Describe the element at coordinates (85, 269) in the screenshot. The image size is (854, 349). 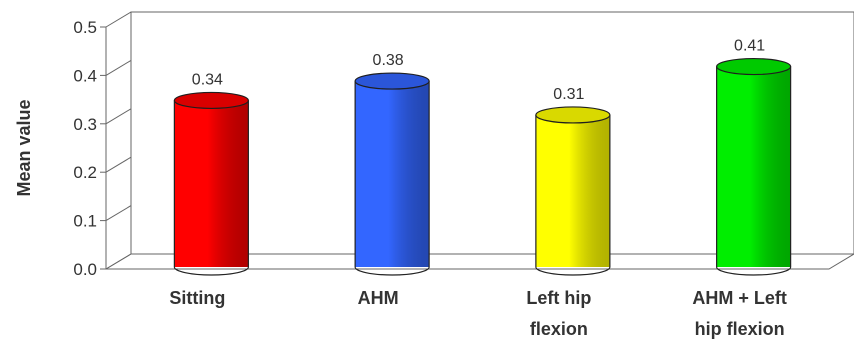
I see `y-tick-label: 0.0` at that location.